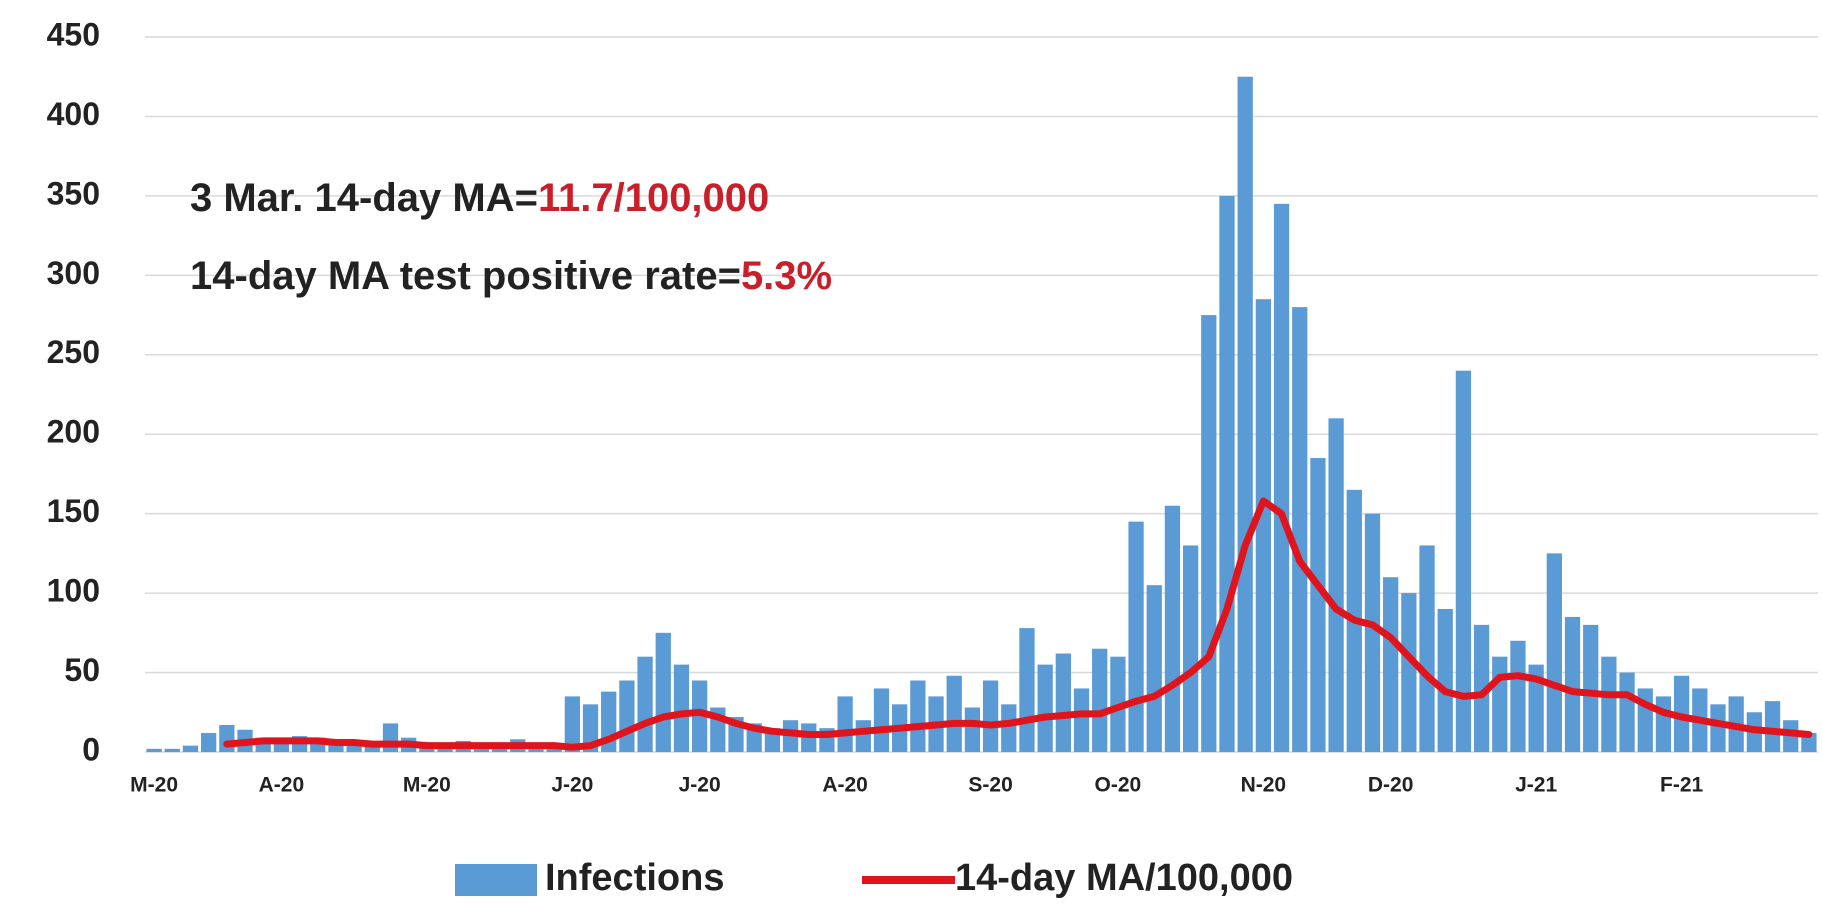 This screenshot has width=1822, height=918. What do you see at coordinates (73, 34) in the screenshot?
I see `y-tick-label: 450` at bounding box center [73, 34].